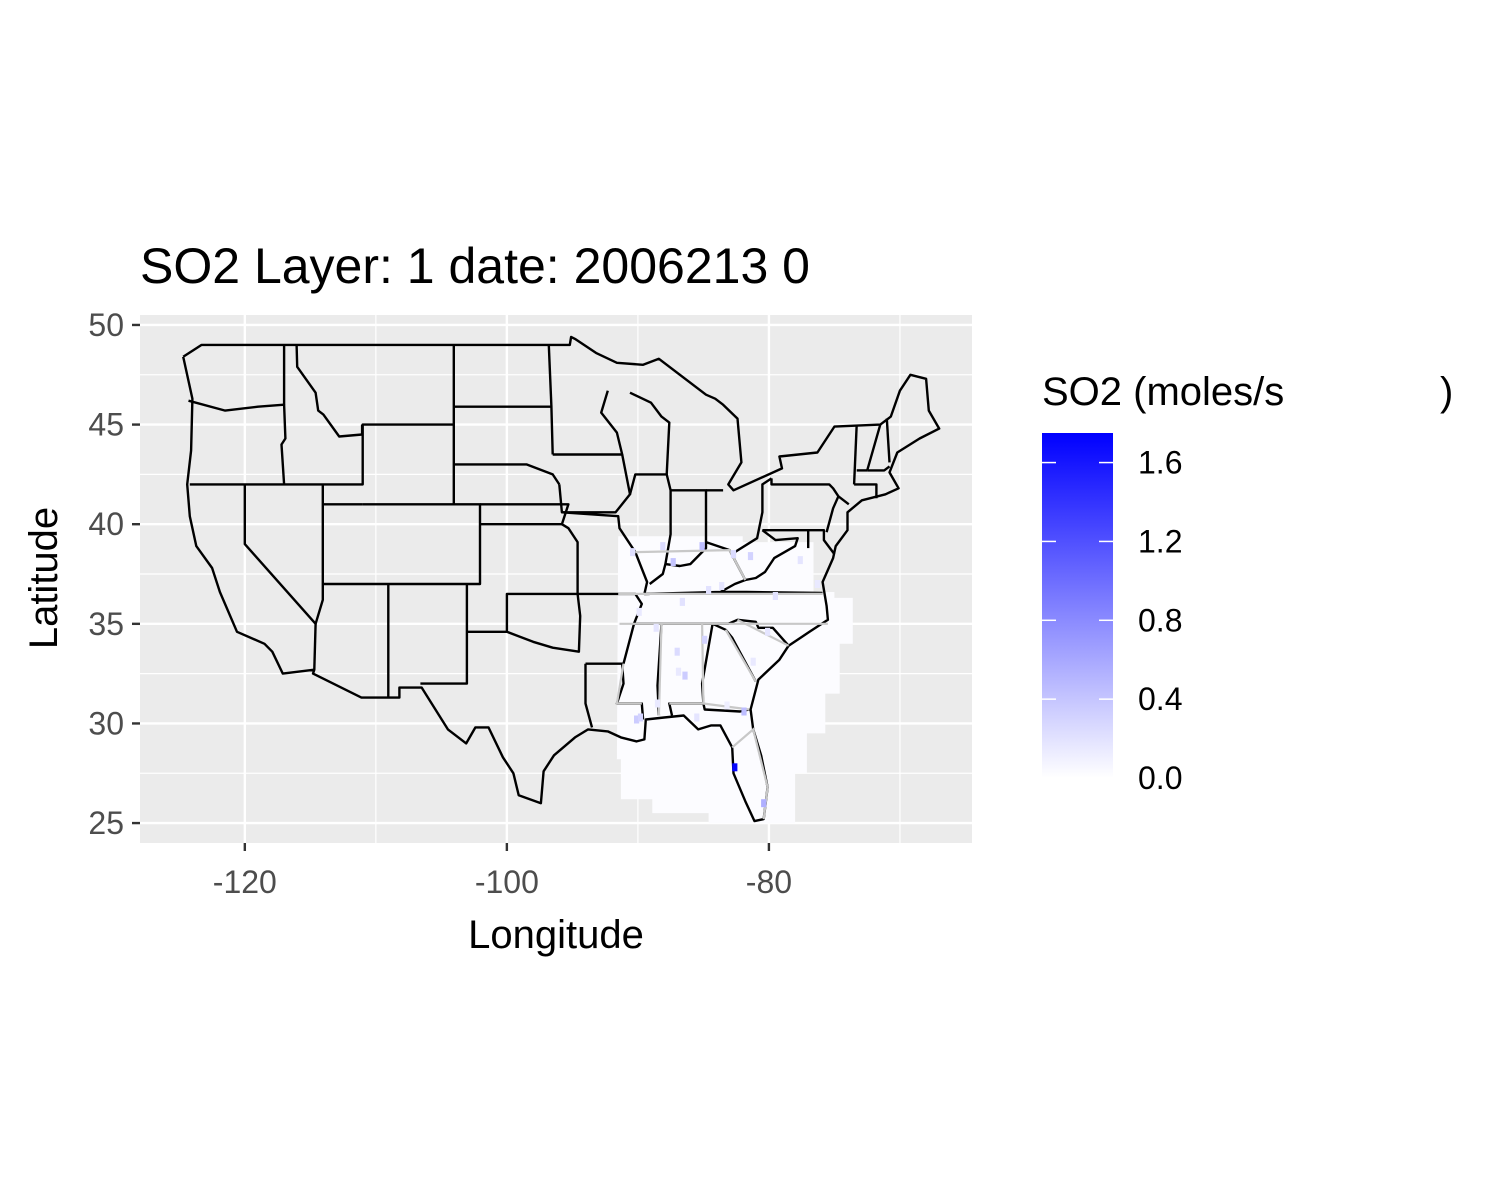  What do you see at coordinates (106, 624) in the screenshot?
I see `y-tick-label: 35` at bounding box center [106, 624].